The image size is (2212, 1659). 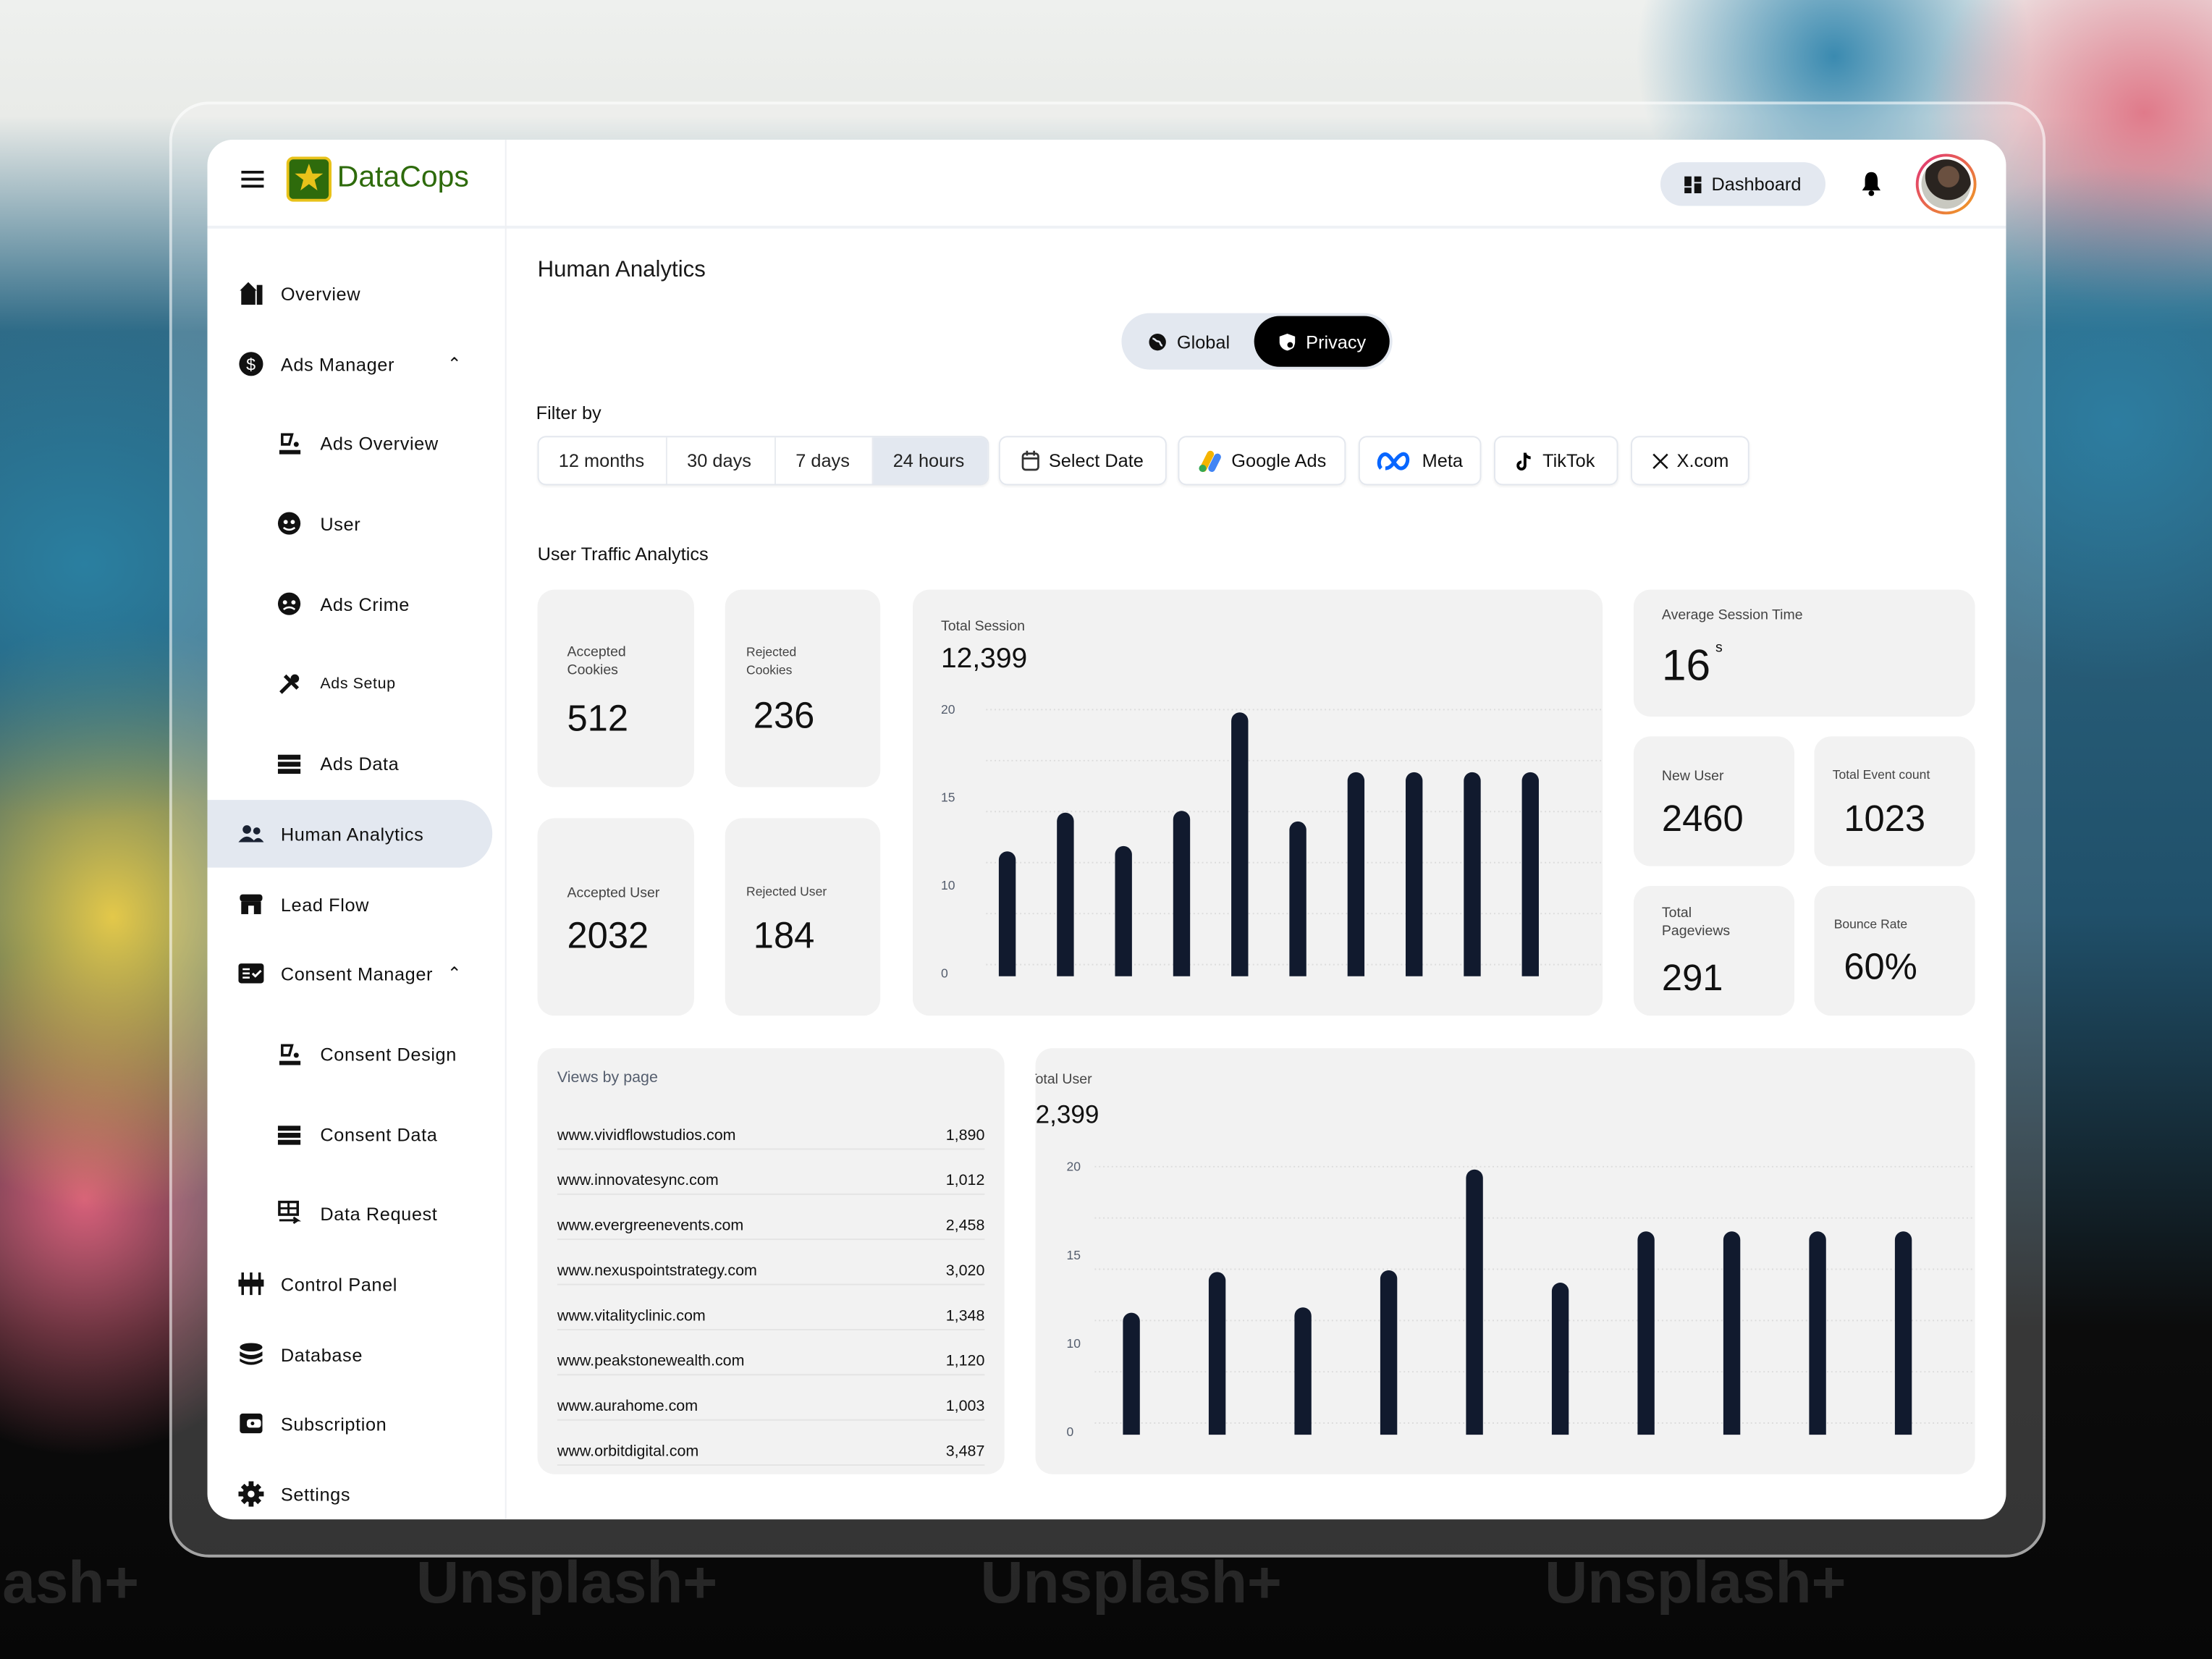 I want to click on stat-total-event-count: Total Event count 1023, so click(x=1895, y=801).